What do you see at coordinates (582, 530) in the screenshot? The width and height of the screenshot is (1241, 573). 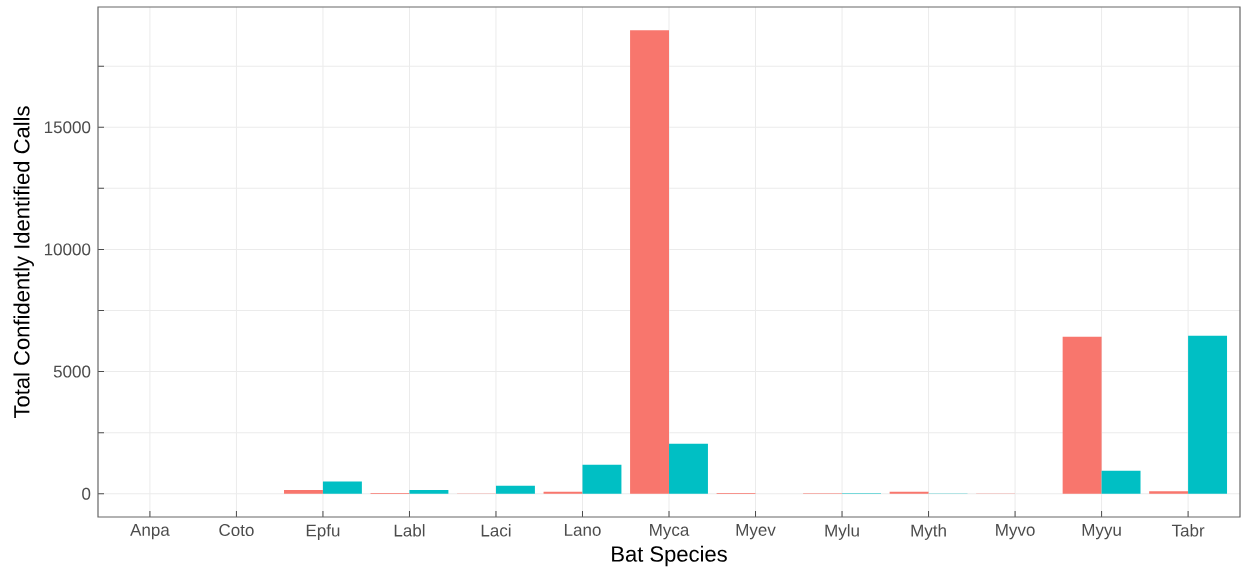 I see `x-tick-label: Lano` at bounding box center [582, 530].